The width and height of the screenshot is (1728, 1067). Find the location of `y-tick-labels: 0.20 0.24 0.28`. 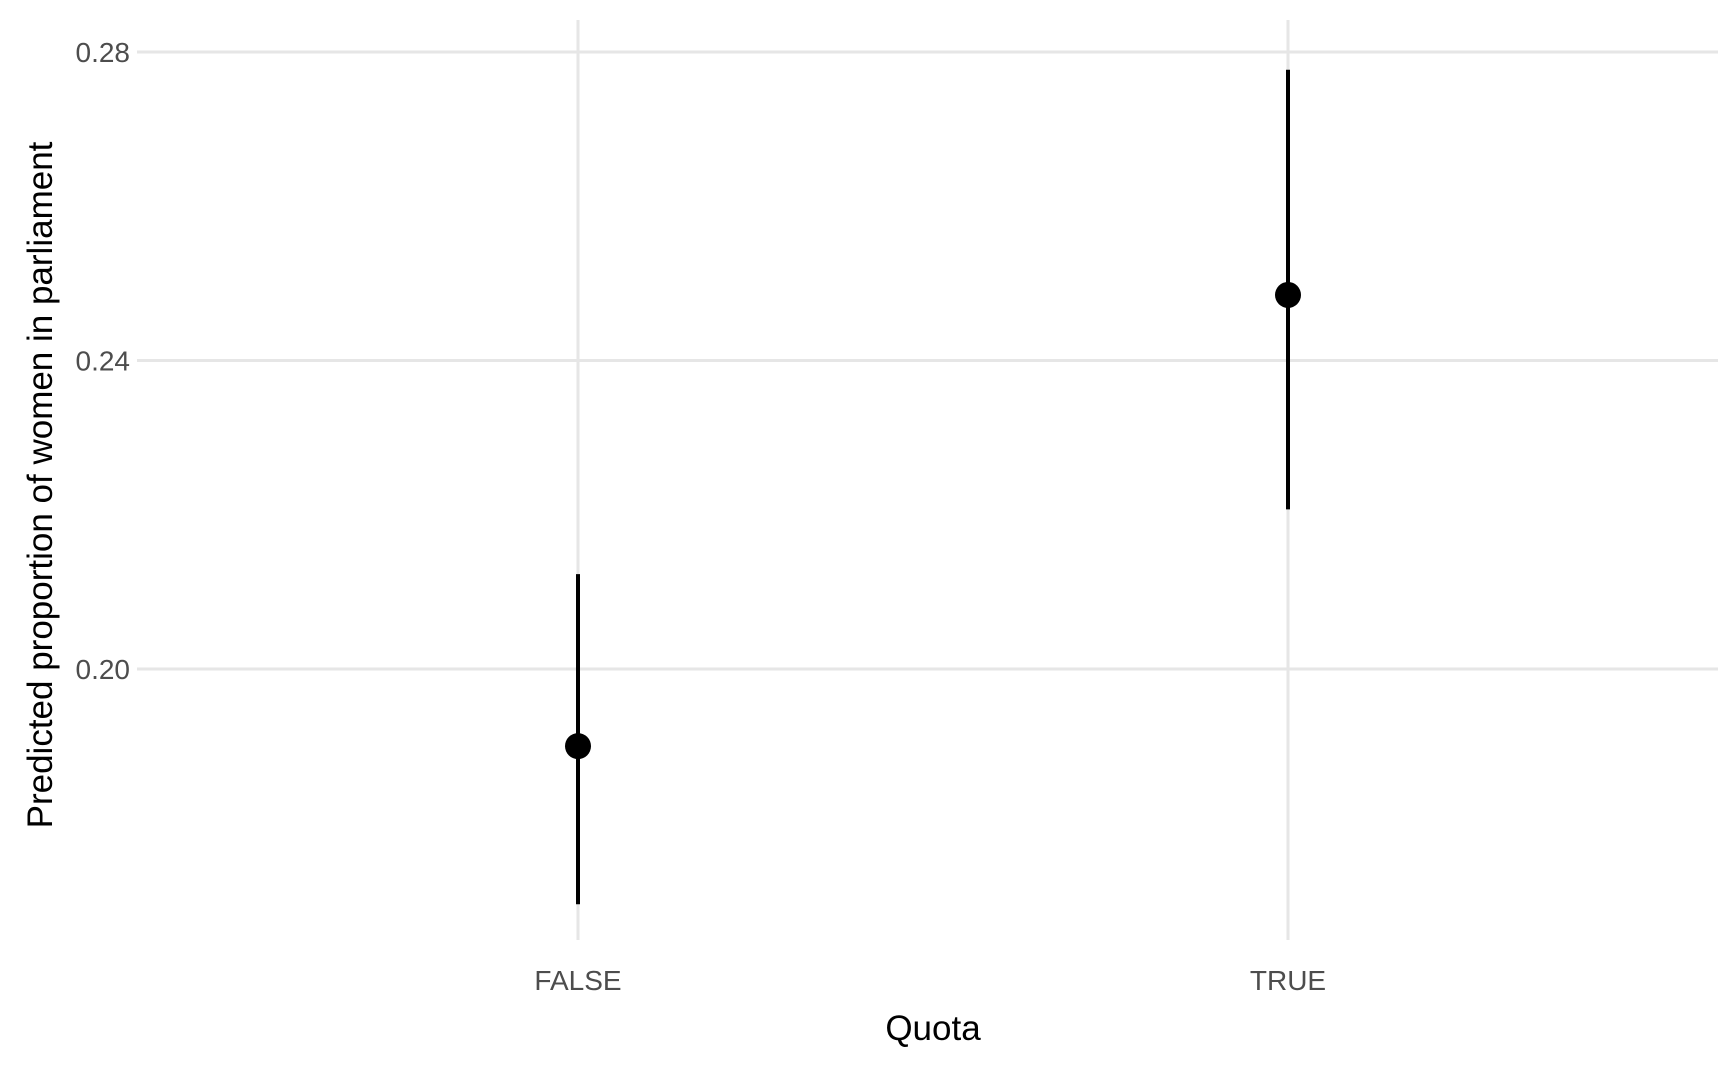

y-tick-labels: 0.20 0.24 0.28 is located at coordinates (103, 361).